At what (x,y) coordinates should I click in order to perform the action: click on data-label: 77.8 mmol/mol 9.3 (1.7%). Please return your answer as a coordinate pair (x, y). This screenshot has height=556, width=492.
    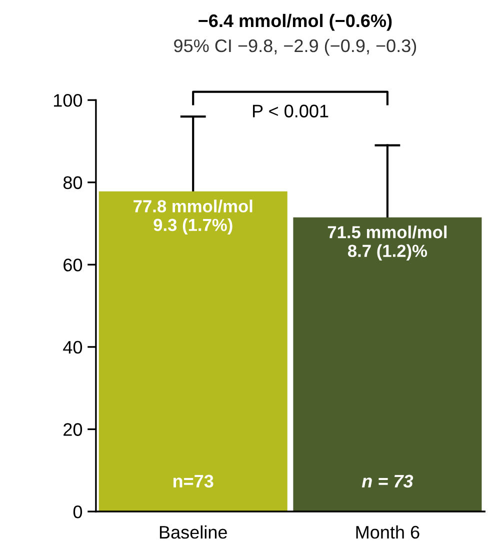
    Looking at the image, I should click on (193, 217).